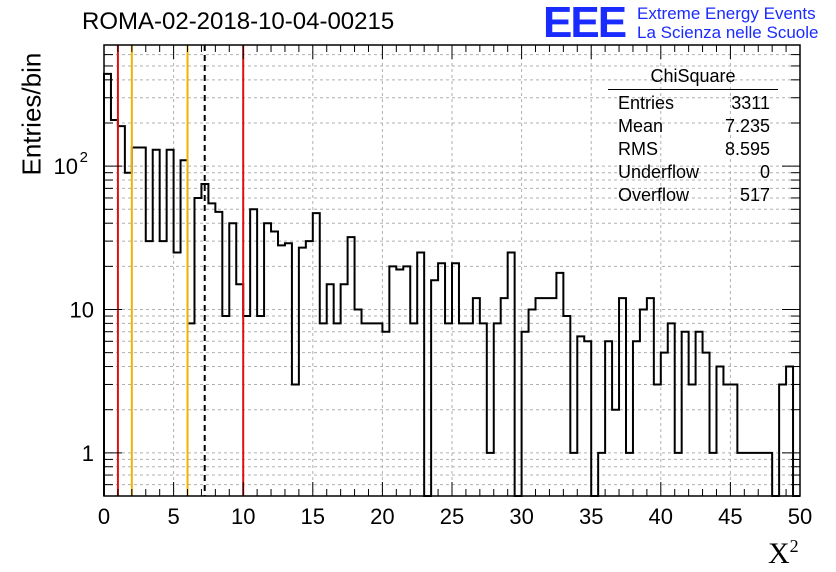  Describe the element at coordinates (646, 103) in the screenshot. I see `stats-label: Entries` at that location.